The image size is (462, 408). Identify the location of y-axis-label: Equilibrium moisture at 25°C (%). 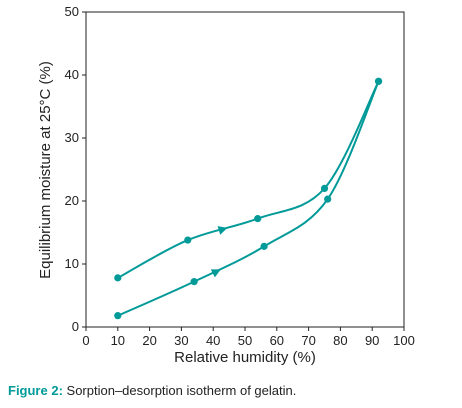
(45, 170).